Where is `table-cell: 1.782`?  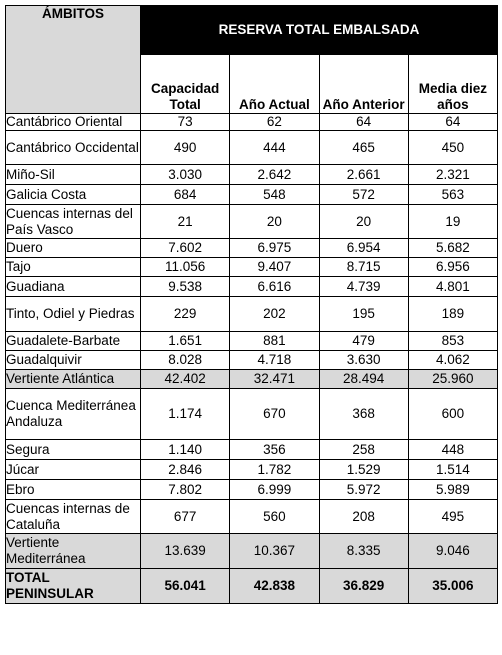
table-cell: 1.782 is located at coordinates (274, 469).